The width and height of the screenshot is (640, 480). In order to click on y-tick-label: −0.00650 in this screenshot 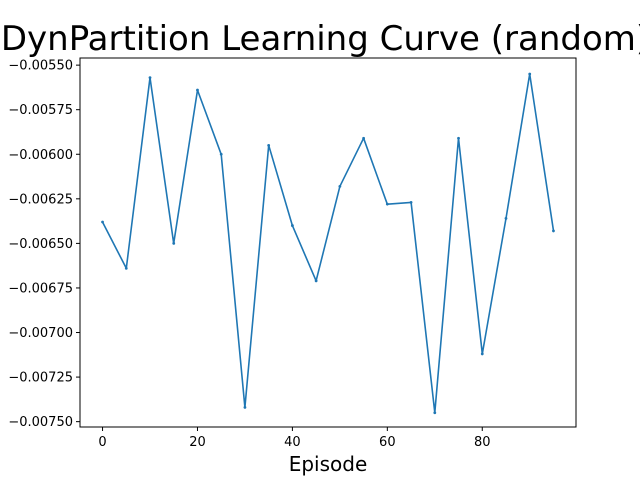, I will do `click(40, 244)`.